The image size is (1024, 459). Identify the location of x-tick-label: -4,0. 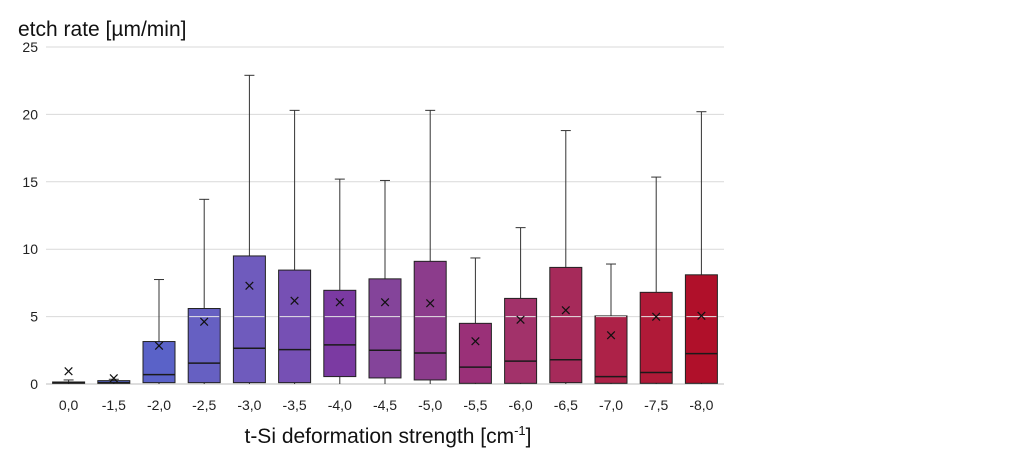
(340, 405).